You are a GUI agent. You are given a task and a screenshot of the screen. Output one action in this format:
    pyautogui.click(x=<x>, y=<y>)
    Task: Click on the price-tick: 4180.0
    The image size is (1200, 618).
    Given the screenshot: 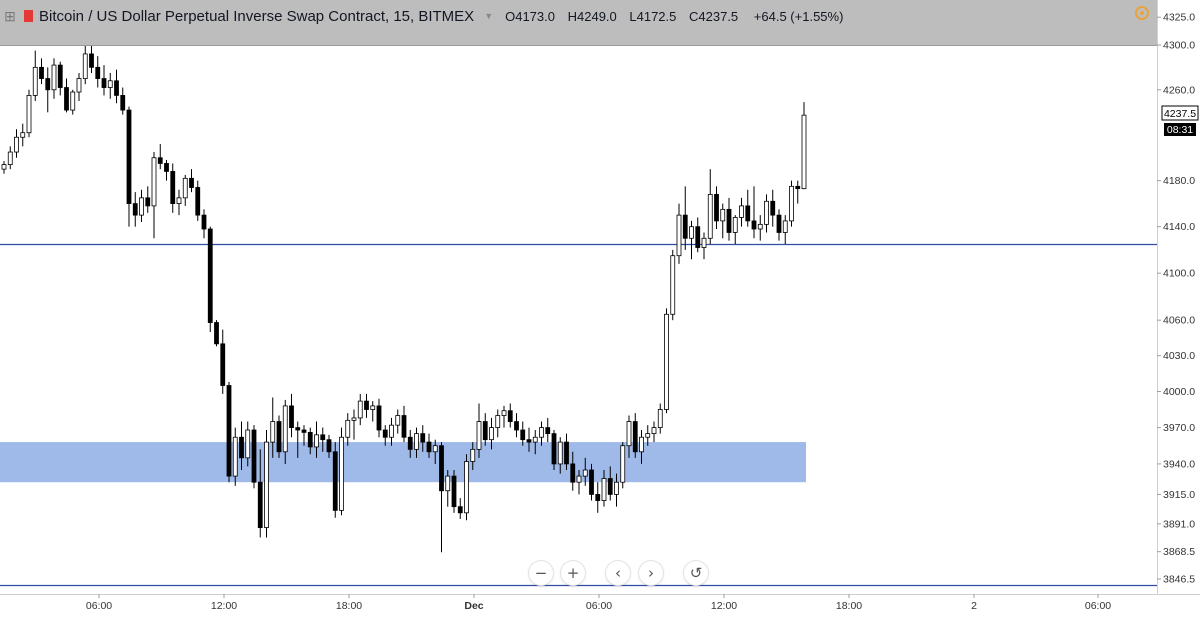 What is the action you would take?
    pyautogui.click(x=1176, y=181)
    